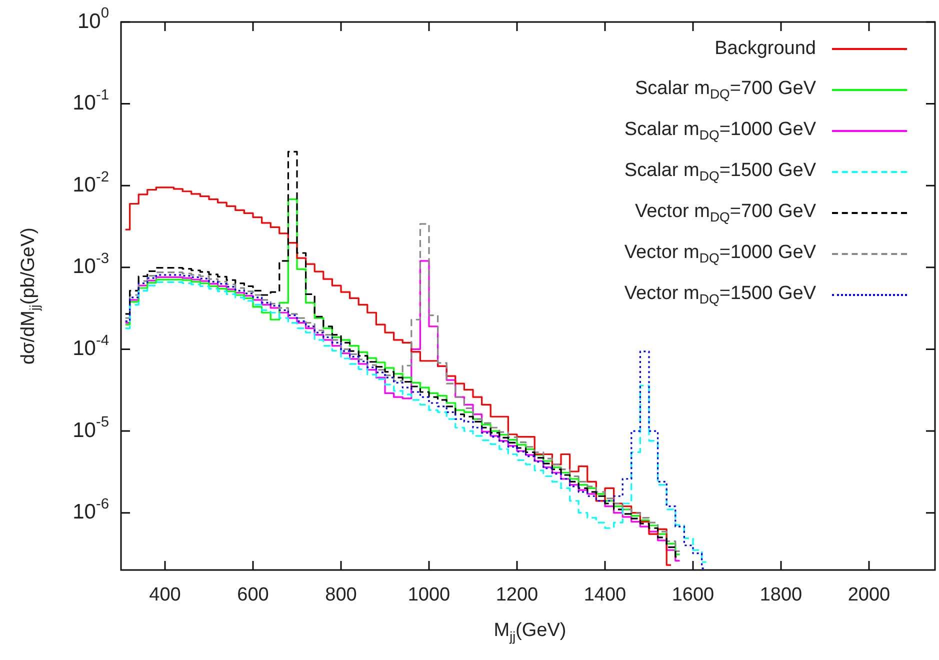 This screenshot has width=939, height=660. I want to click on x-axis-title: M$_{jj}$(GeV), so click(530, 632).